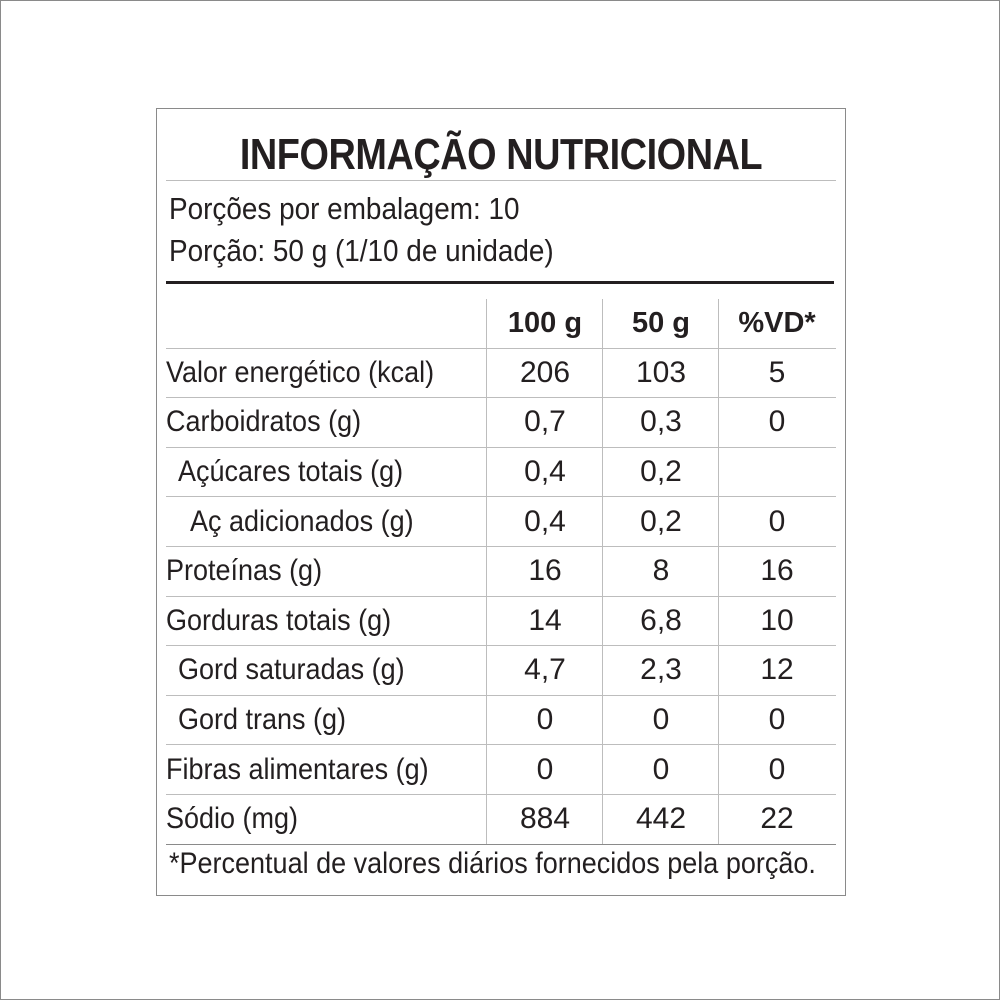 This screenshot has height=1000, width=1000. What do you see at coordinates (291, 472) in the screenshot?
I see `nutrient-label: Açúcares totais (g)` at bounding box center [291, 472].